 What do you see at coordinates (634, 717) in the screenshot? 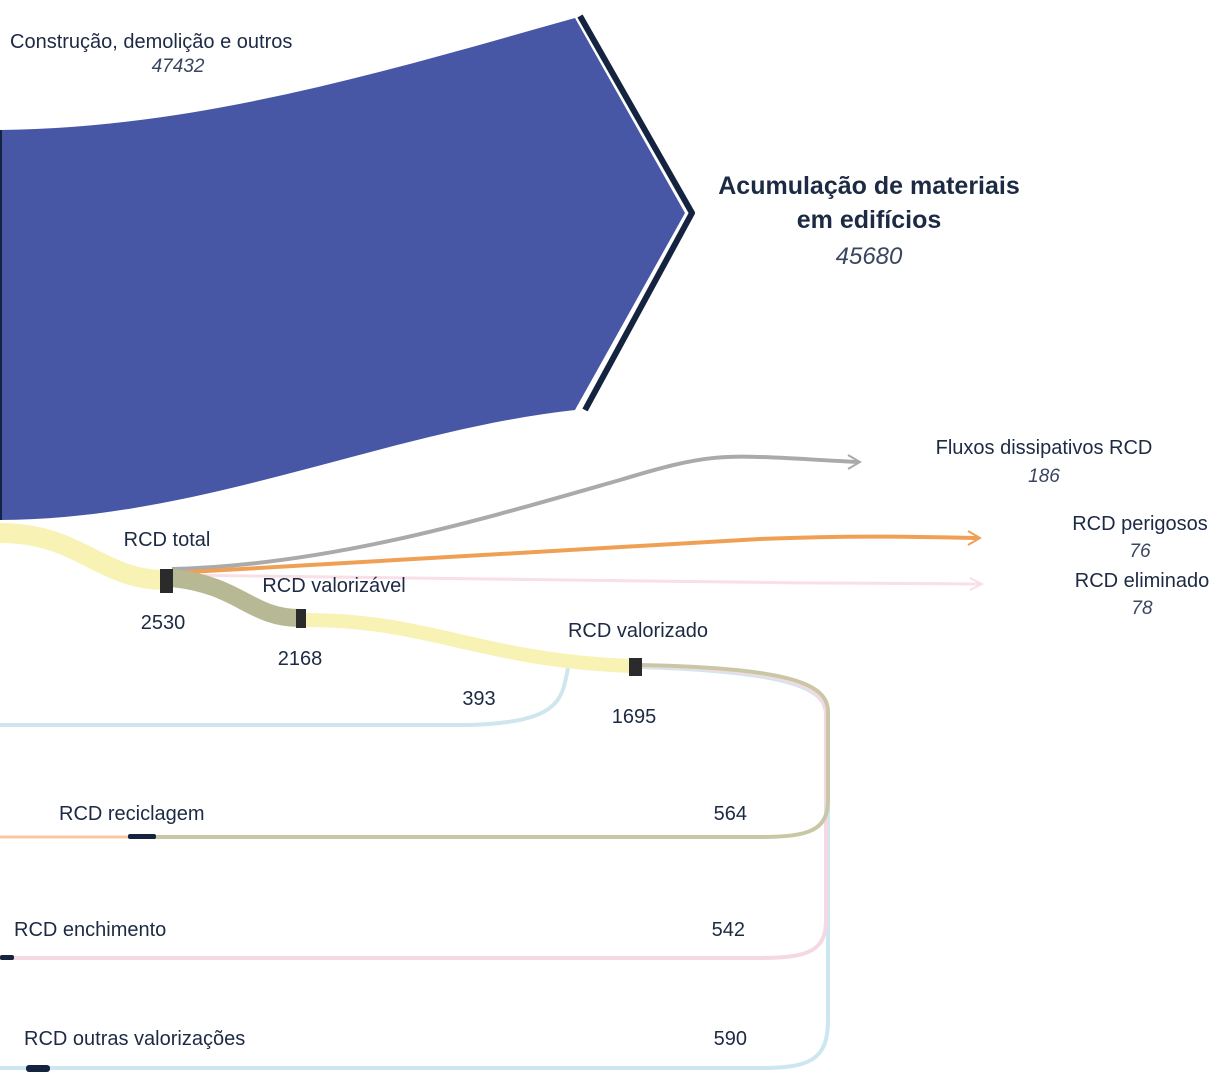
I see `valorized-value: 1695` at bounding box center [634, 717].